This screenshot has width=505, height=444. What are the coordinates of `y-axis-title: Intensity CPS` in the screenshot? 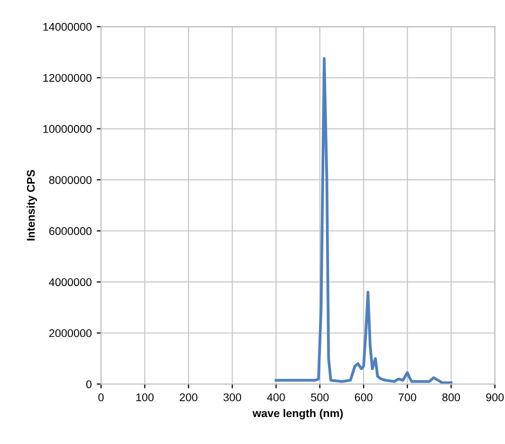 It's located at (31, 205).